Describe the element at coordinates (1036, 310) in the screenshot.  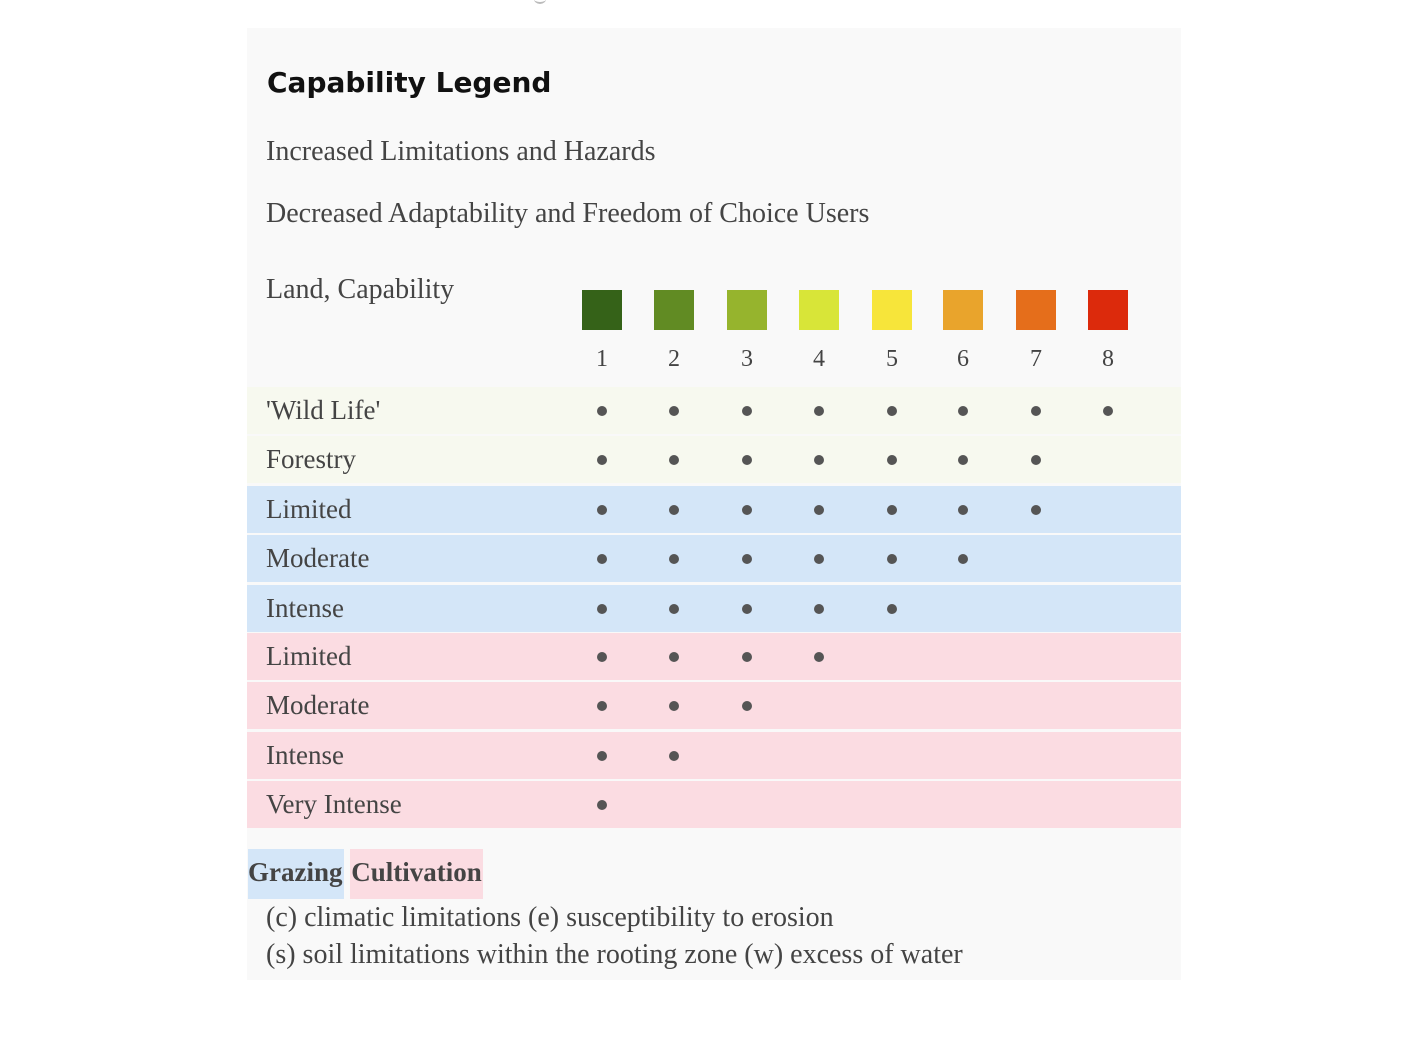
I see `class-7-swatch` at that location.